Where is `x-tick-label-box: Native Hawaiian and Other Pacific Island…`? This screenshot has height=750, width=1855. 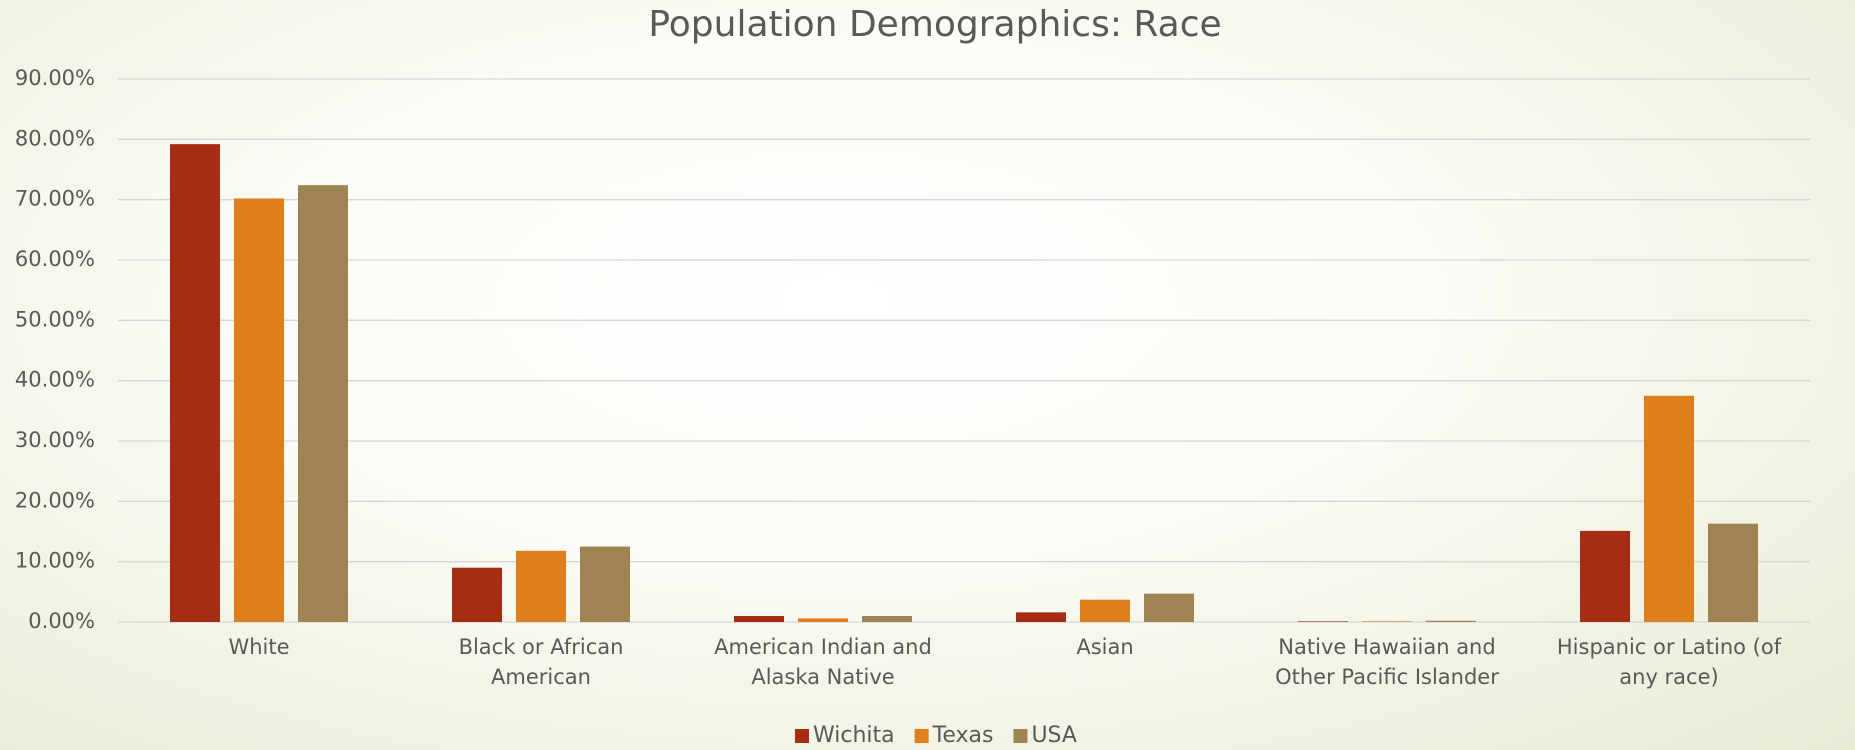 x-tick-label-box: Native Hawaiian and Other Pacific Island… is located at coordinates (1387, 662).